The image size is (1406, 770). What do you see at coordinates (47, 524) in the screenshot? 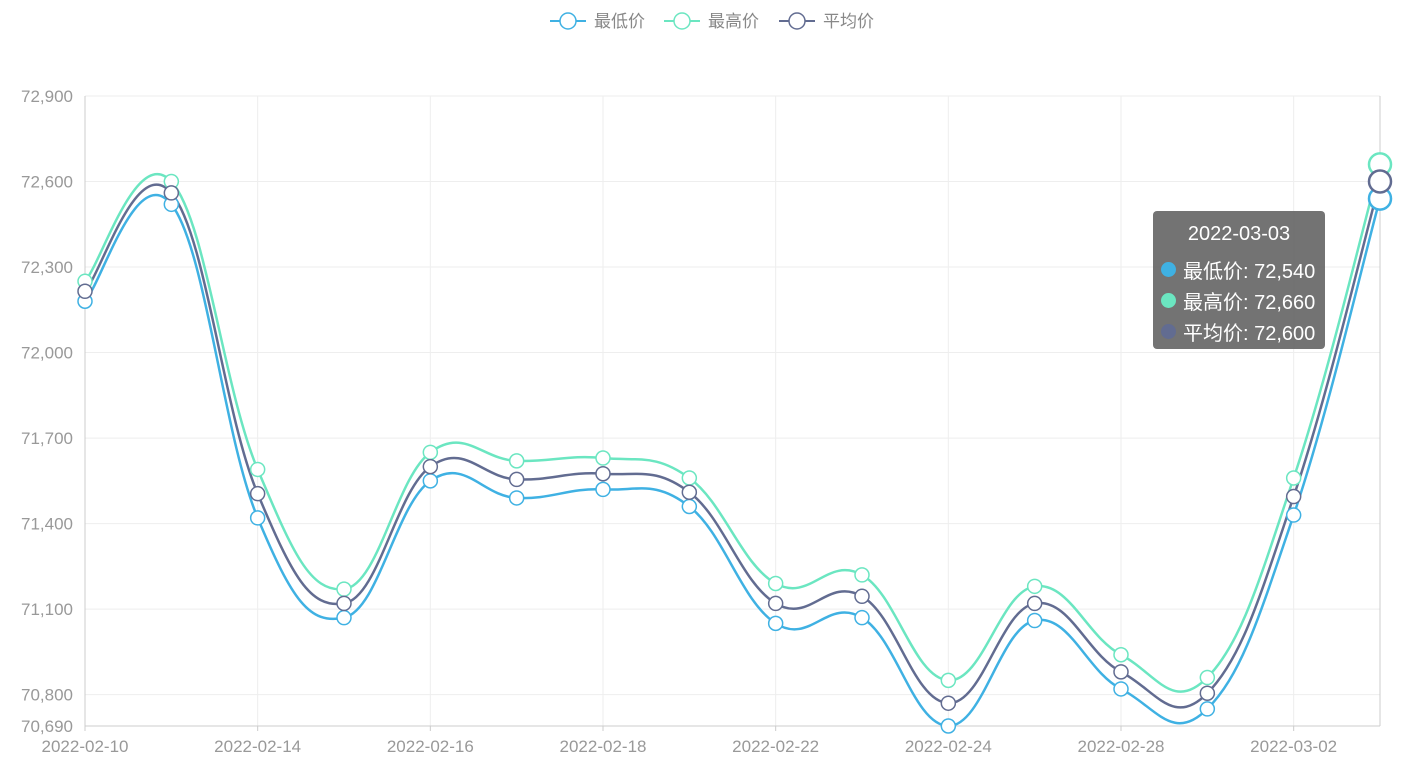
I see `y-tick-label: 71,400` at bounding box center [47, 524].